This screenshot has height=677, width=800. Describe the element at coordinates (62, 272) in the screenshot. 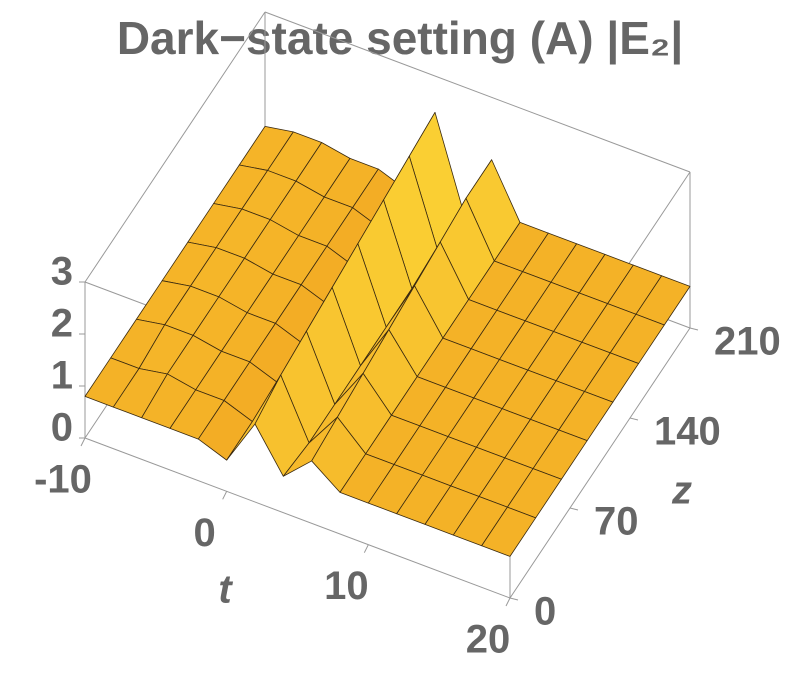

I see `v-tick-label: 3` at that location.